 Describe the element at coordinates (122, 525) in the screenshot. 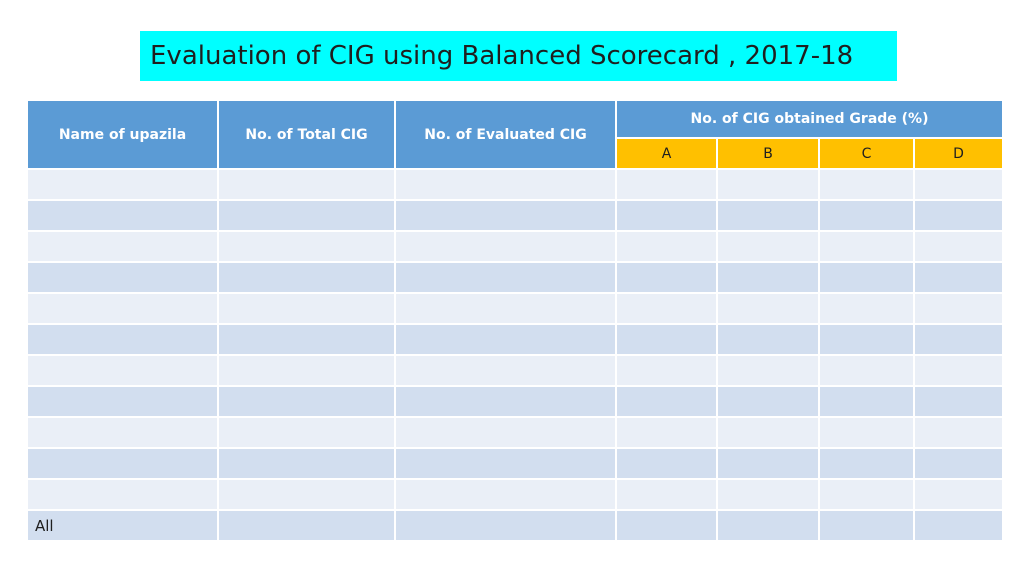

I see `table-cell-upazila: All` at that location.